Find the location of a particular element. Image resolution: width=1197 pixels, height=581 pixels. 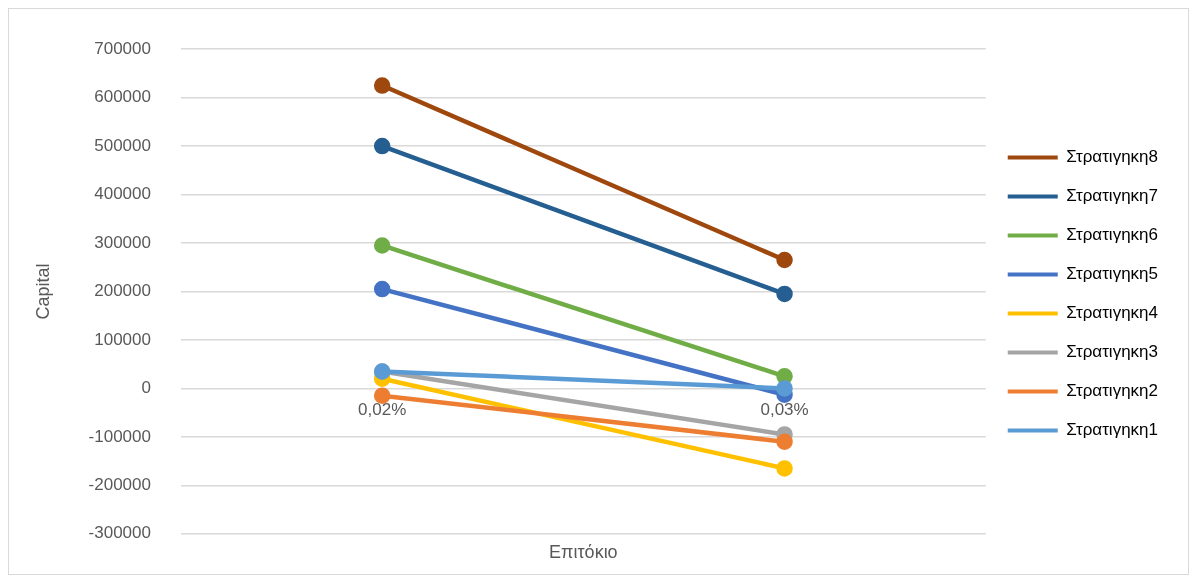

legend-label: Στρατιγηκη5 is located at coordinates (1112, 274).